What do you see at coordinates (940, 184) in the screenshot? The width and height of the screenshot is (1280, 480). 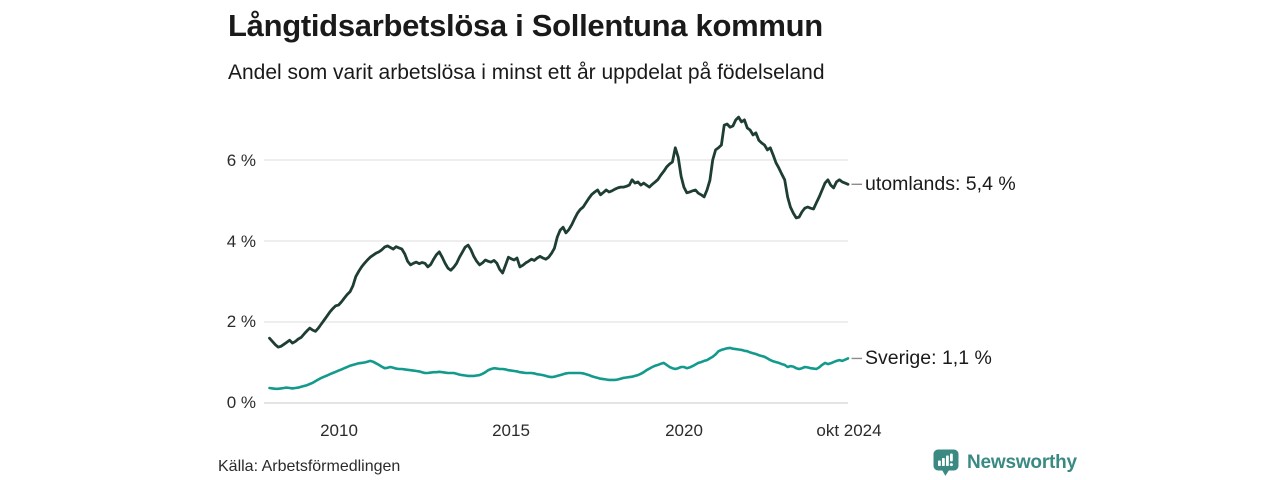 I see `series-label-utomlands: utomlands: 5,4 %` at bounding box center [940, 184].